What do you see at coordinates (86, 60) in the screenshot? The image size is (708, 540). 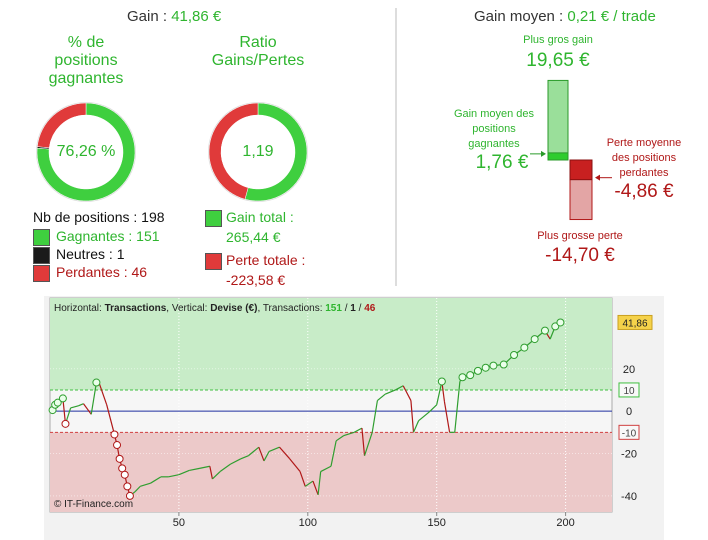 I see `win-rate-title: % de positions gagnantes` at bounding box center [86, 60].